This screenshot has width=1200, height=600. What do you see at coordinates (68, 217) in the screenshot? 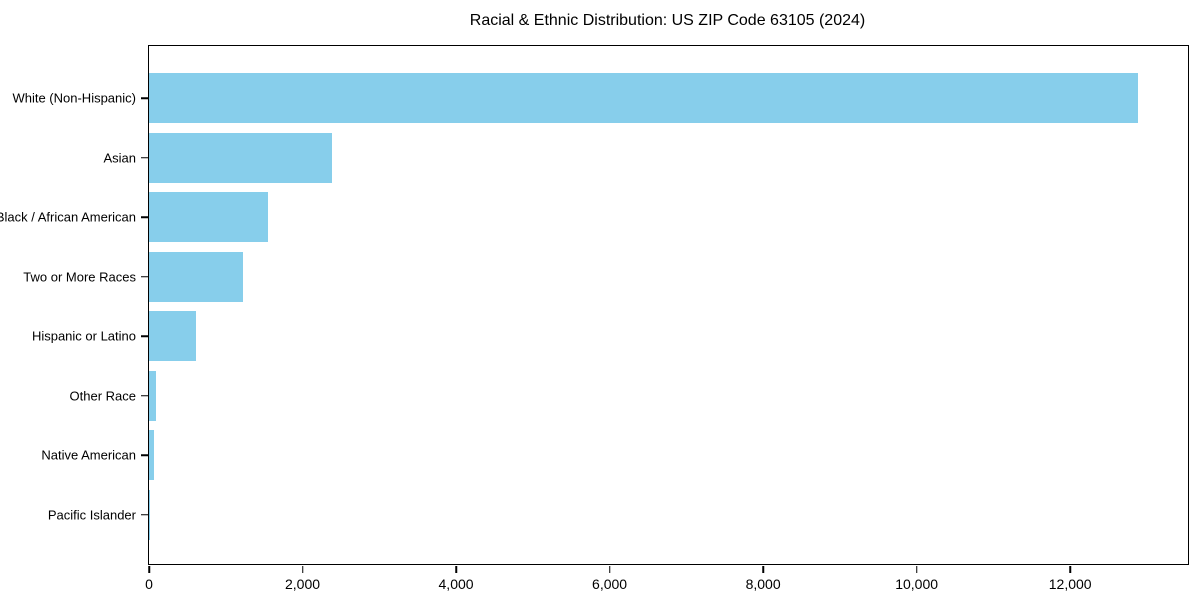
I see `y-axis-label: Black / African American` at bounding box center [68, 217].